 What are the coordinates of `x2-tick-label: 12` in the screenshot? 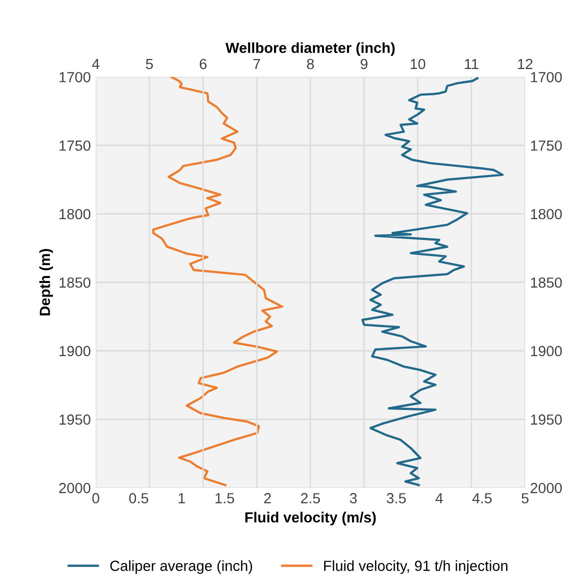 It's located at (525, 64).